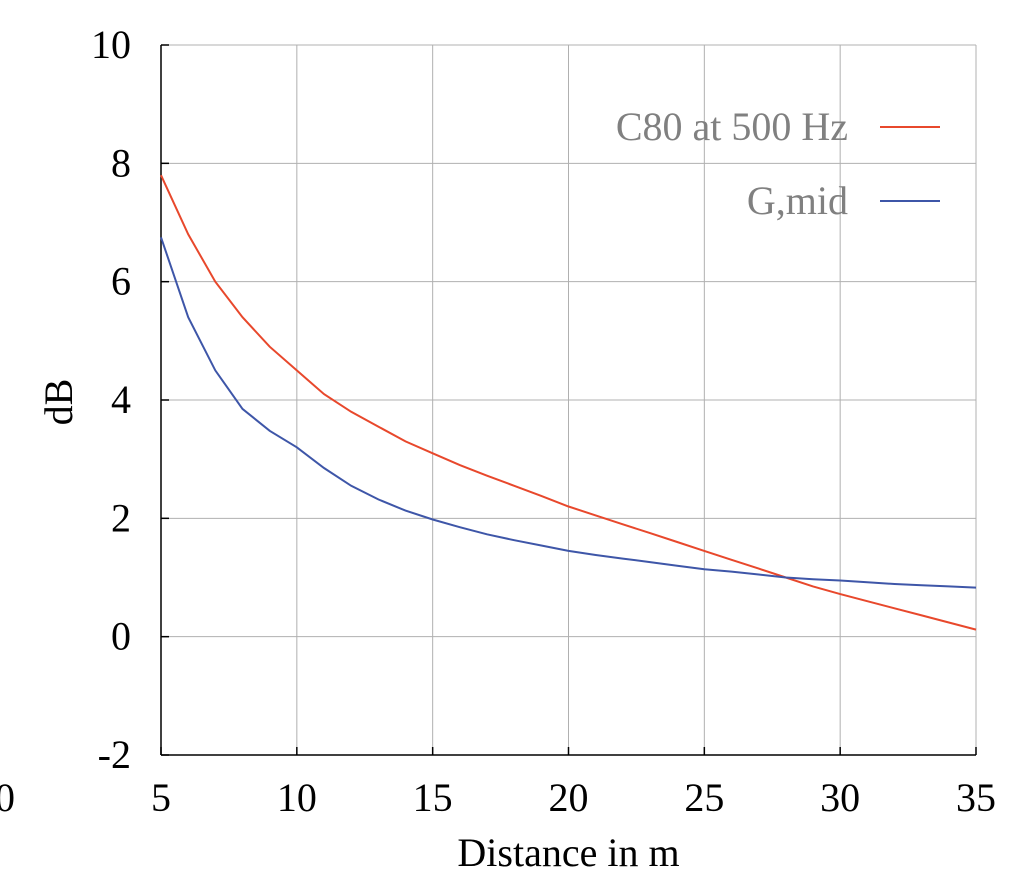 The image size is (1009, 877). Describe the element at coordinates (121, 399) in the screenshot. I see `y-tick-label: 4` at that location.